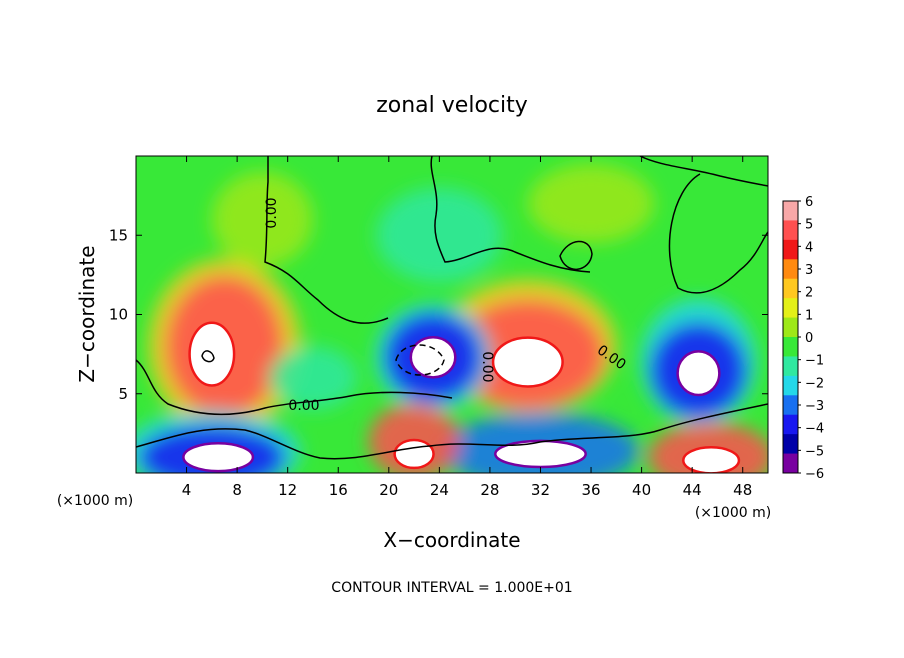 This screenshot has height=658, width=904. I want to click on core-layer, so click(461, 397).